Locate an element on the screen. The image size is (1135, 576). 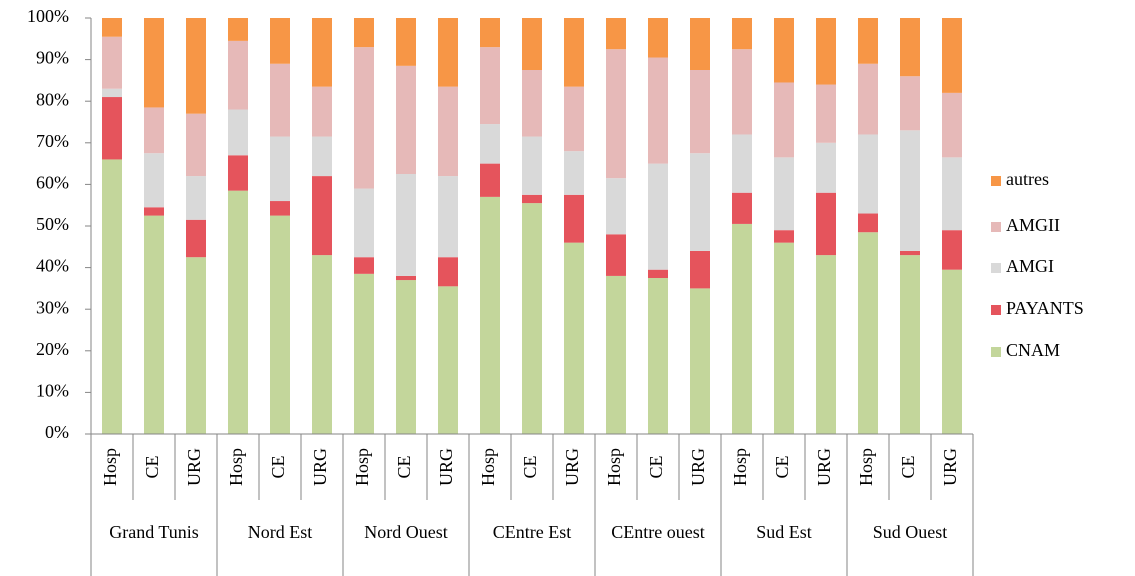
group-label: Nord Est is located at coordinates (280, 532).